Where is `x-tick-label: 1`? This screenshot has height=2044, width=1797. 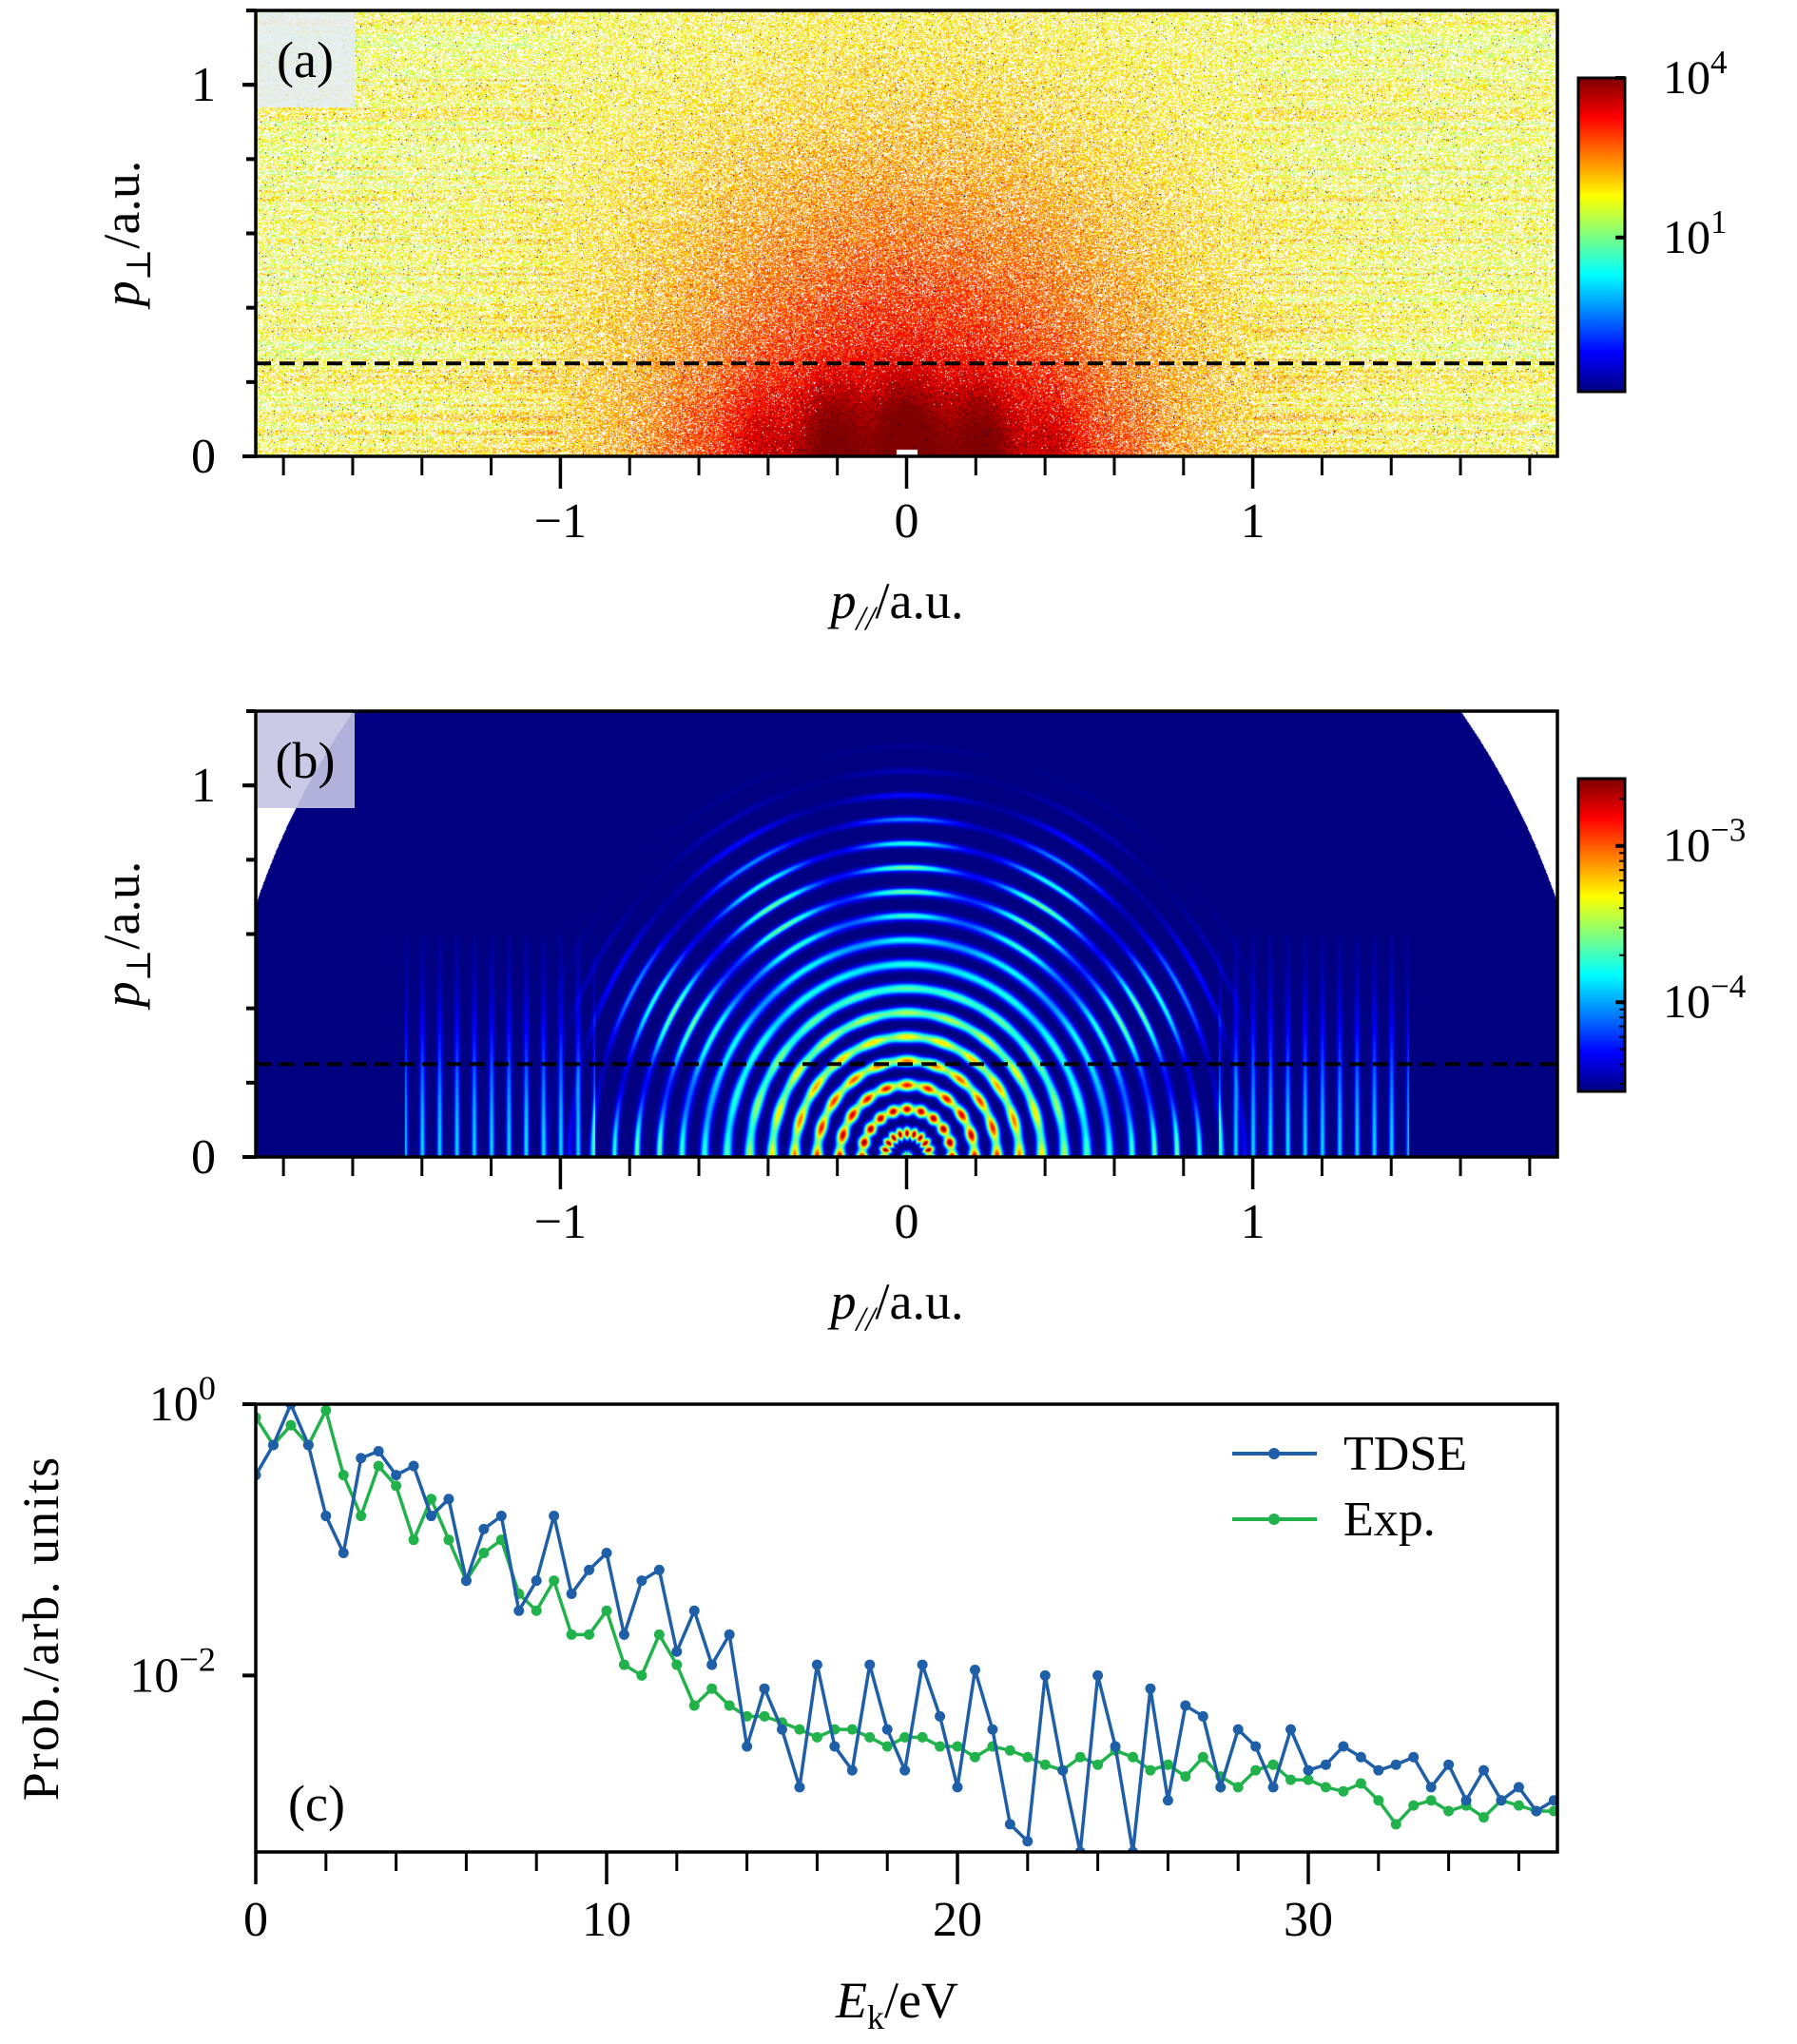
x-tick-label: 1 is located at coordinates (1253, 1222).